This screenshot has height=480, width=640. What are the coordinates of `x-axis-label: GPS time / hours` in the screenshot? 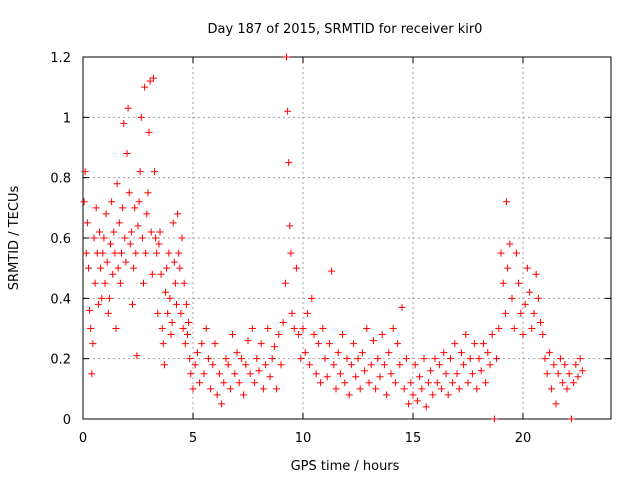 It's located at (345, 466).